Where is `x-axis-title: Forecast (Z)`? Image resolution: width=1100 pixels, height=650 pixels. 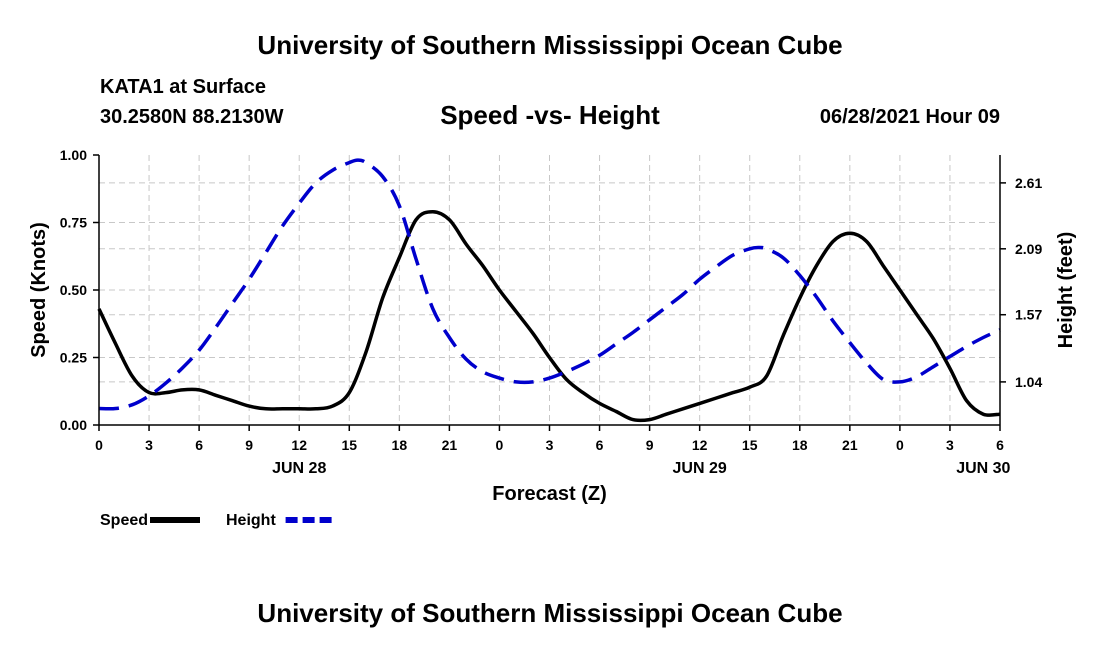 x-axis-title: Forecast (Z) is located at coordinates (549, 494).